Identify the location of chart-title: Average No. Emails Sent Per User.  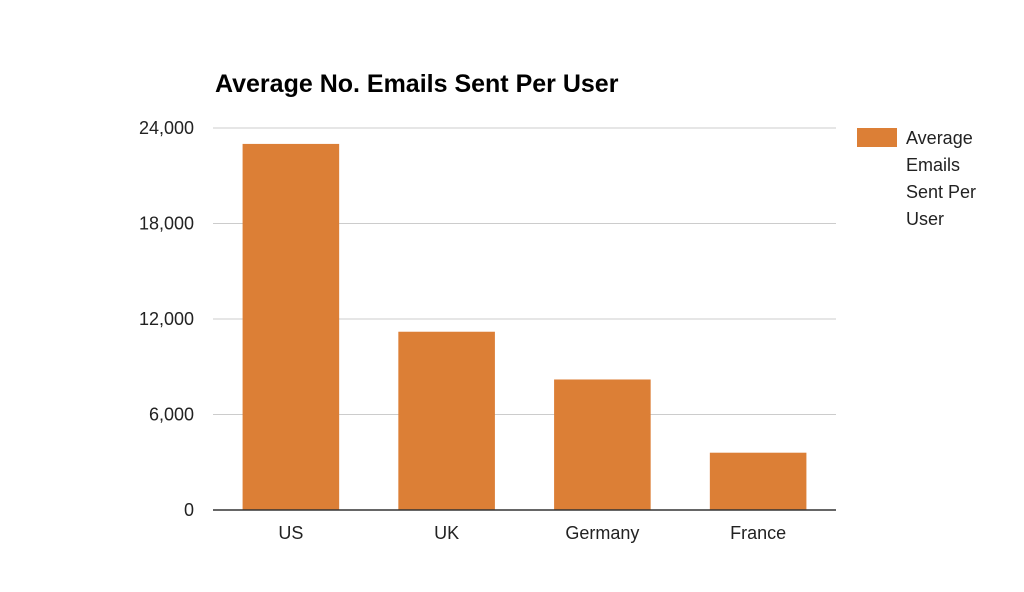
(417, 84).